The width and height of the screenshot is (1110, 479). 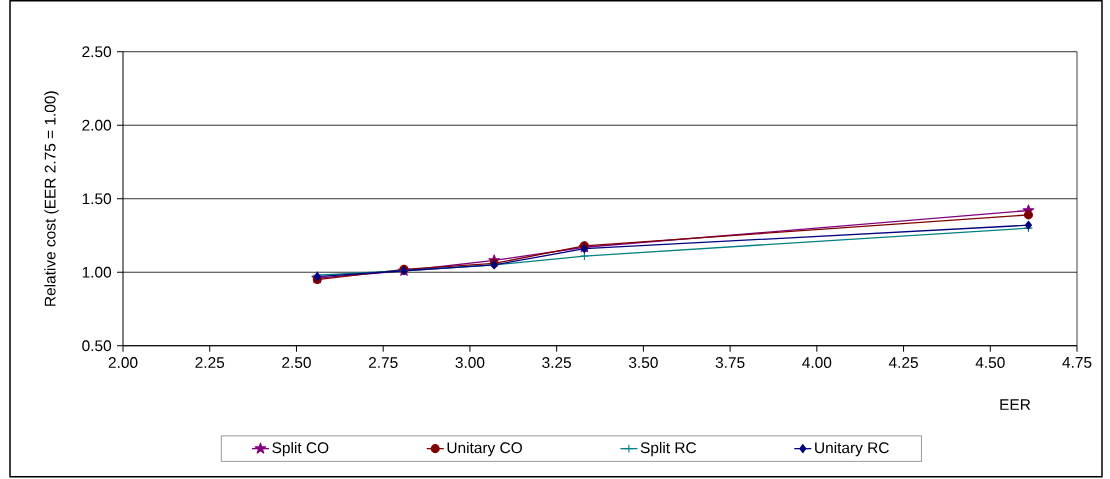 I want to click on x-tick-label: 4.00, so click(x=817, y=363).